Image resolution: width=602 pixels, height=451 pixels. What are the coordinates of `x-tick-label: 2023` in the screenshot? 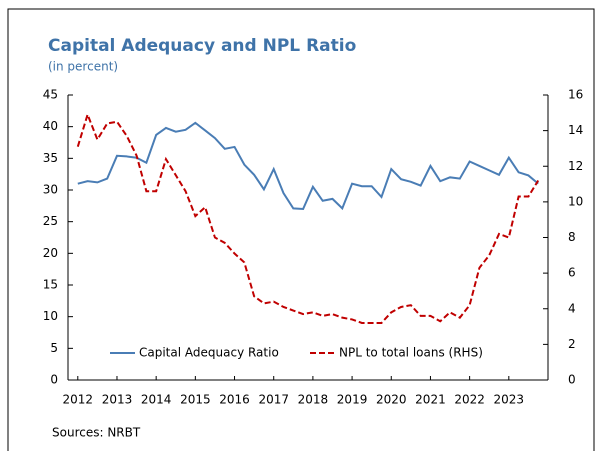 It's located at (509, 400).